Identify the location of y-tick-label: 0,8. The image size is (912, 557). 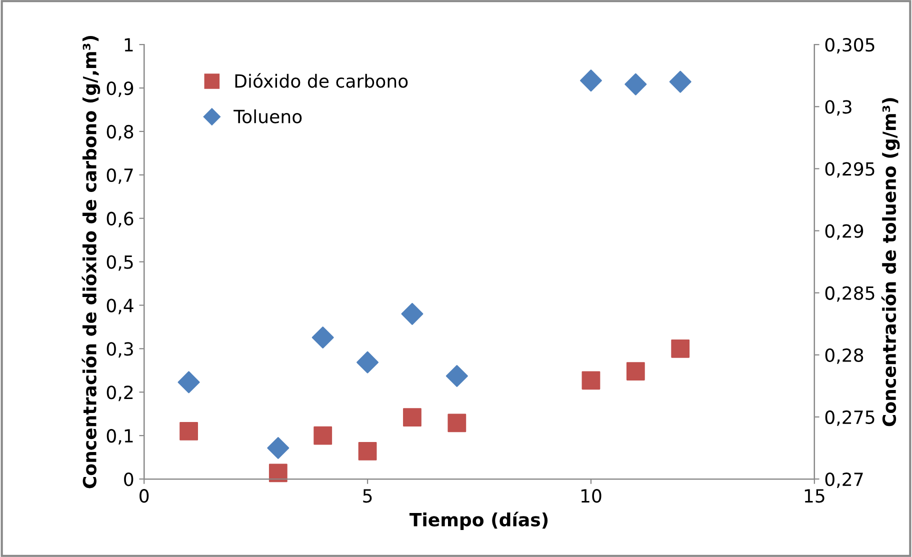
(120, 132).